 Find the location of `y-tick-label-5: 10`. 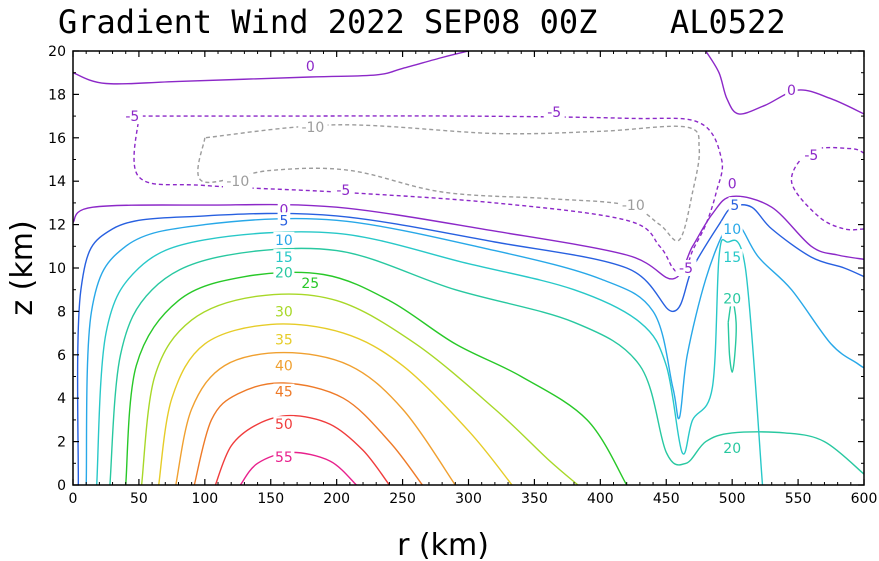

y-tick-label-5: 10 is located at coordinates (57, 269).